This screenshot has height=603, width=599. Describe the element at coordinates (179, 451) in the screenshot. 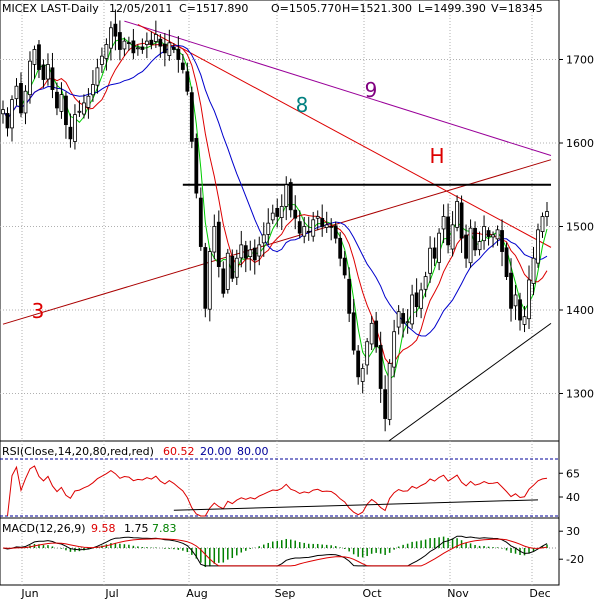

I see `rsi-value: 60.52` at that location.